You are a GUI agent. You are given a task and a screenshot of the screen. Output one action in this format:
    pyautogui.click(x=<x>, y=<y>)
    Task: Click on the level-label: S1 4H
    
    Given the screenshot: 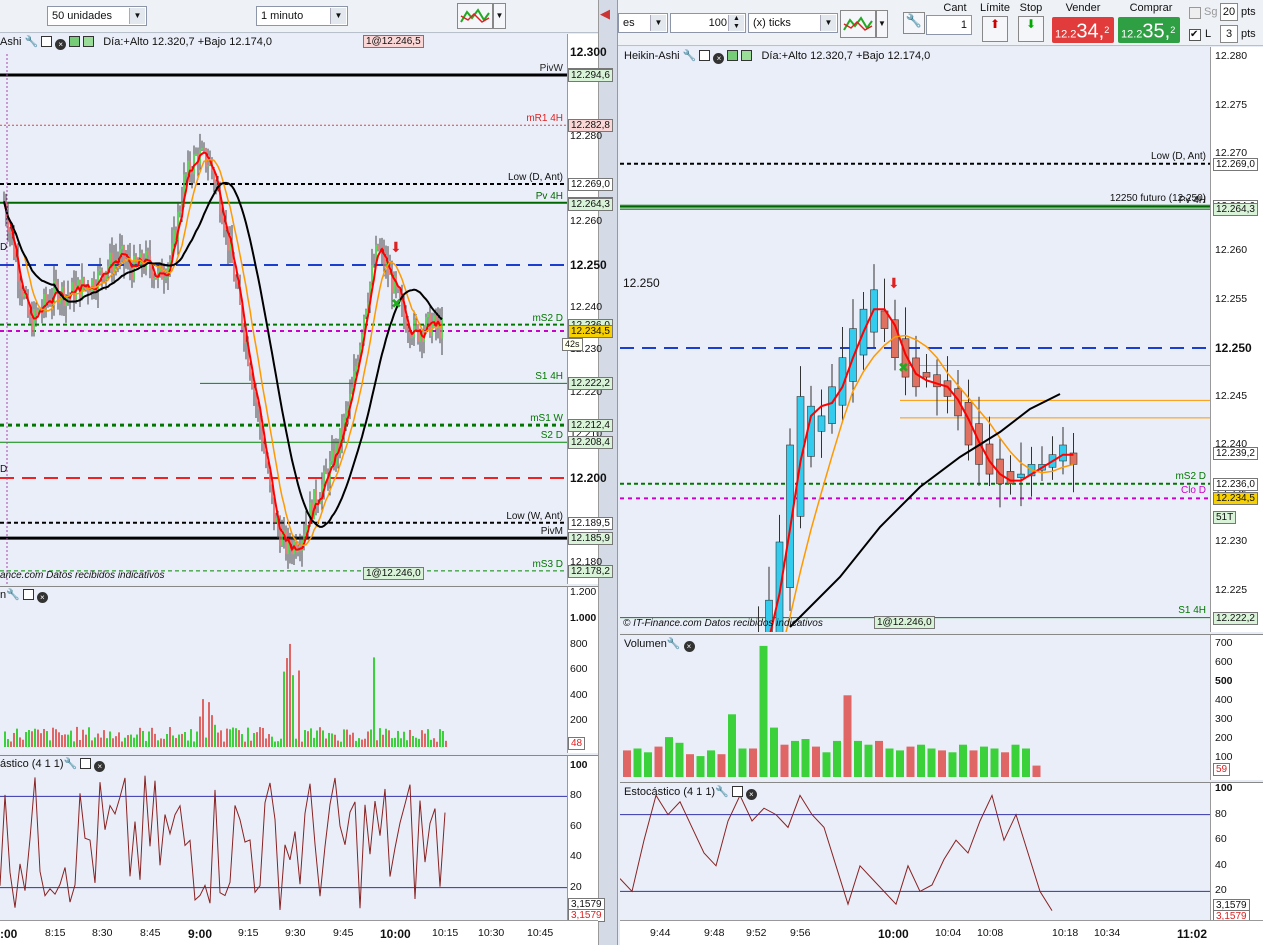 What is the action you would take?
    pyautogui.click(x=1192, y=610)
    